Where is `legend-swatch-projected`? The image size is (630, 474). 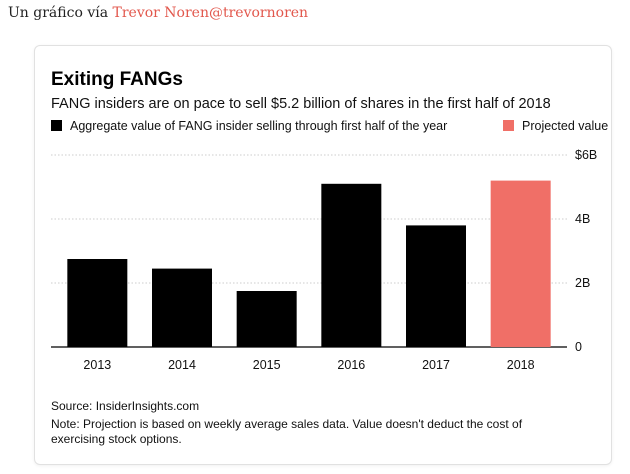 legend-swatch-projected is located at coordinates (508, 125).